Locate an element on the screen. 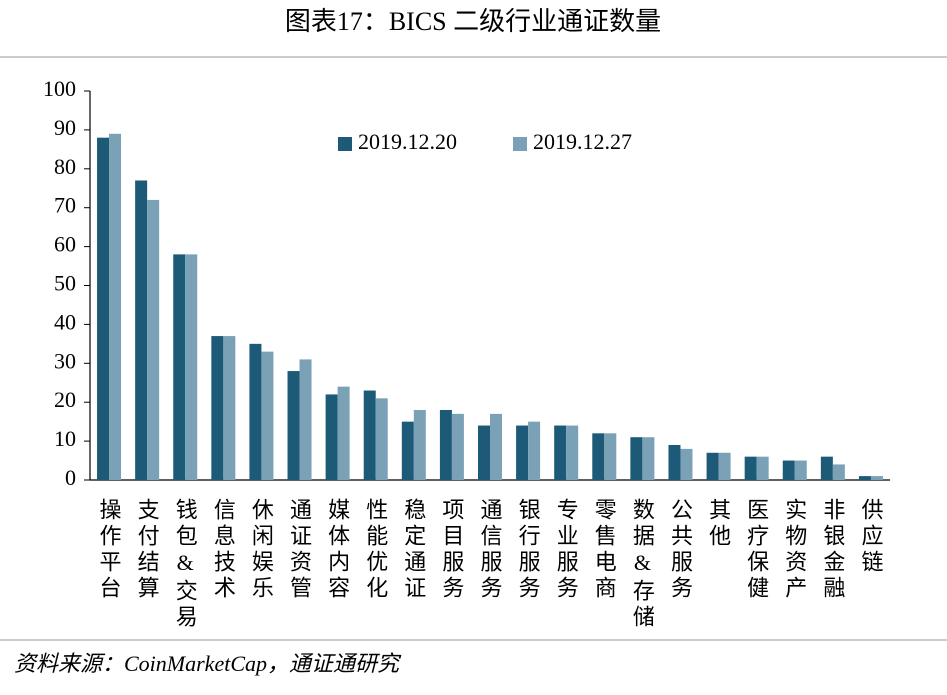  x-tick-label: 信息技术 is located at coordinates (223, 550).